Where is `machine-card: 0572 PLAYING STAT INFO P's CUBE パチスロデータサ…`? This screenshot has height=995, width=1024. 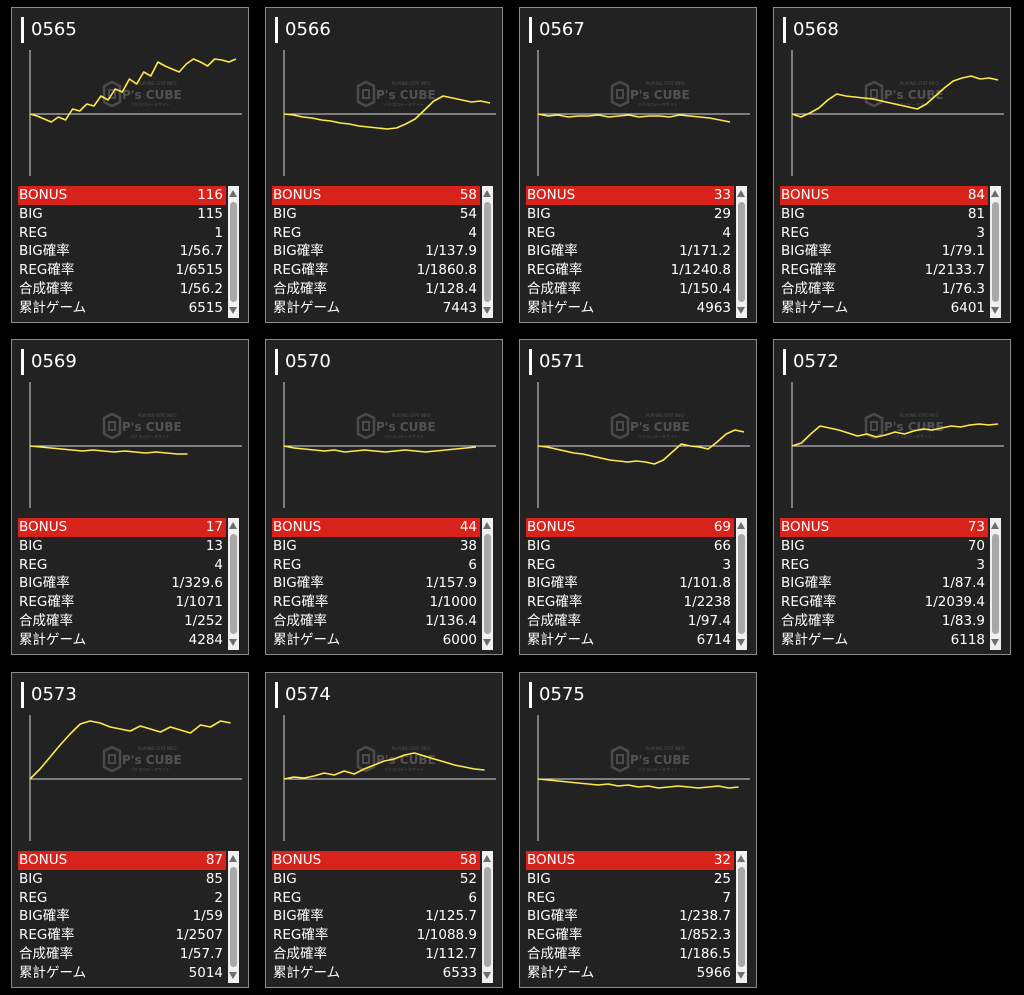 machine-card: 0572 PLAYING STAT INFO P's CUBE パチスロデータサ… is located at coordinates (892, 497).